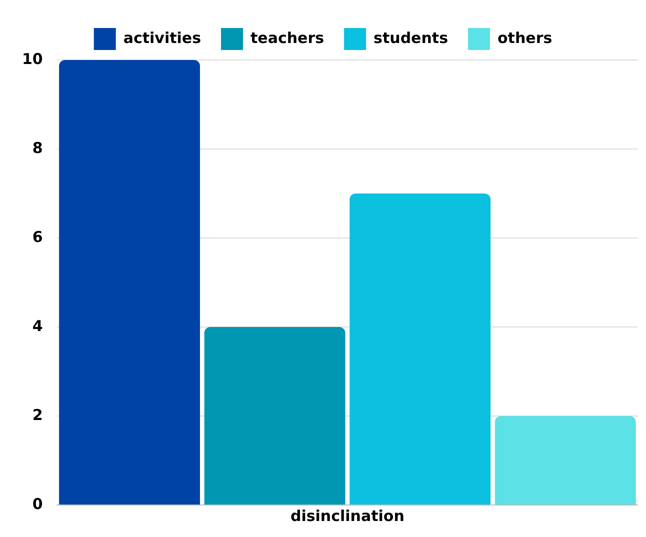 The height and width of the screenshot is (537, 646). I want to click on legend-label: others, so click(525, 37).